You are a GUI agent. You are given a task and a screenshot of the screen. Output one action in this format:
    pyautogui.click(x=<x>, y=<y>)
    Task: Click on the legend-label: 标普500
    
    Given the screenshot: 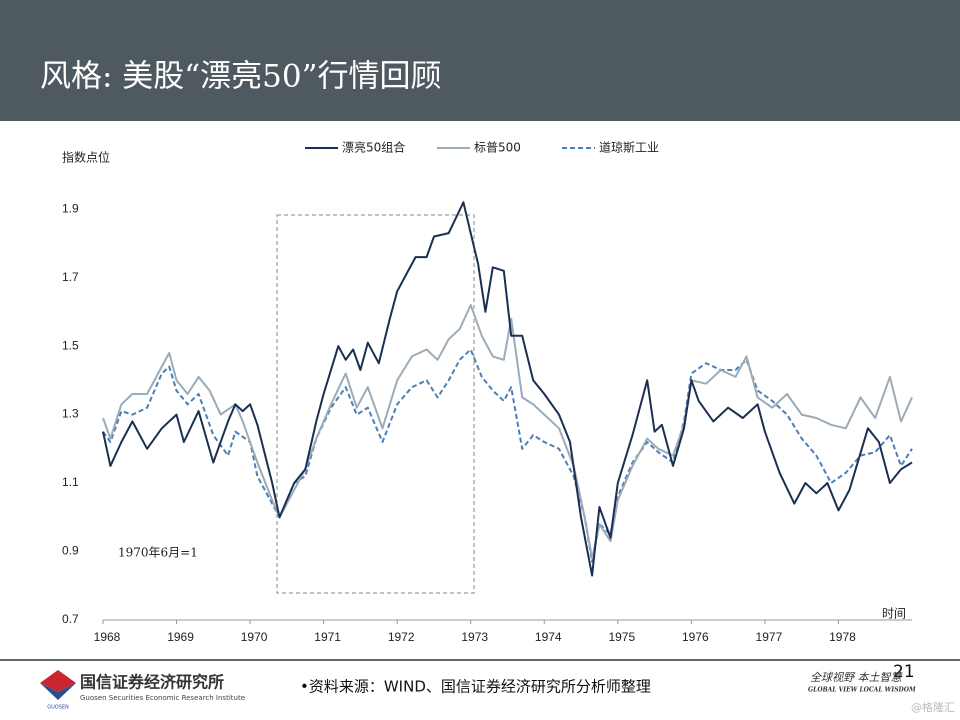 What is the action you would take?
    pyautogui.click(x=497, y=148)
    